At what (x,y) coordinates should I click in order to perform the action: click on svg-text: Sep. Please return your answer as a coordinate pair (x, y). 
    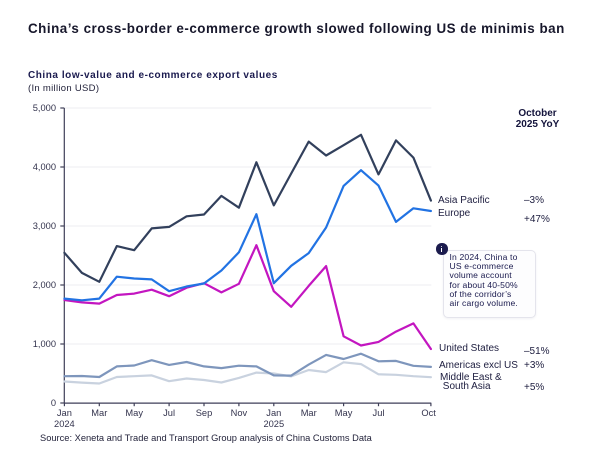
    Looking at the image, I should click on (204, 413).